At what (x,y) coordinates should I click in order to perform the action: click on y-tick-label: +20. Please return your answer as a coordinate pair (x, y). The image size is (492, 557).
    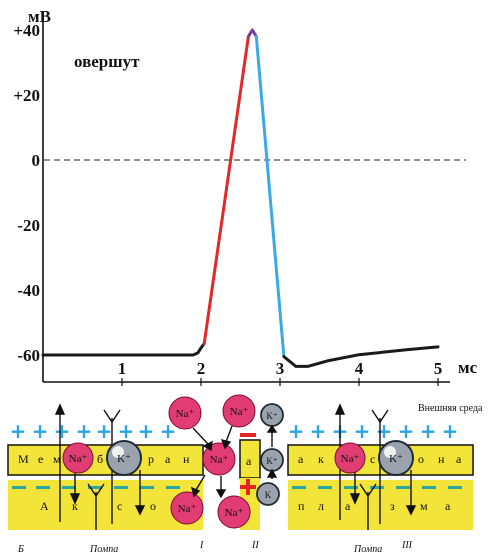
    Looking at the image, I should click on (26, 95).